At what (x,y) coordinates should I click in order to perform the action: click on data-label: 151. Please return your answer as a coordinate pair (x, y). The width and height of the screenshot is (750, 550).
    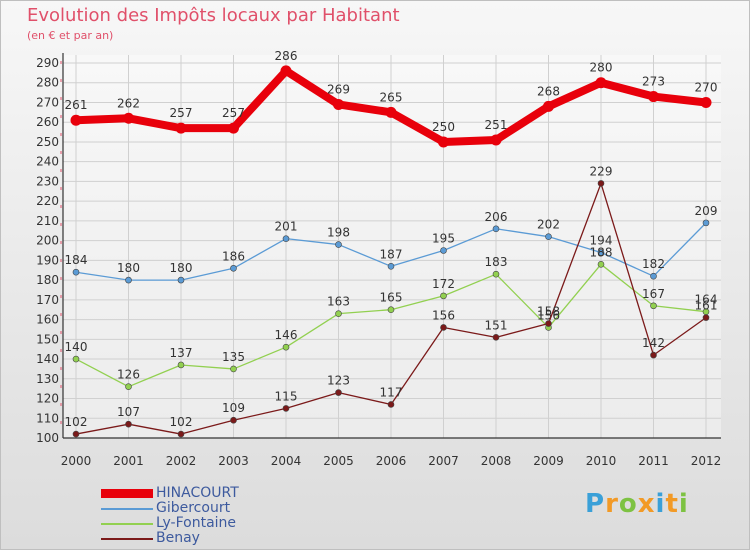
    Looking at the image, I should click on (496, 325).